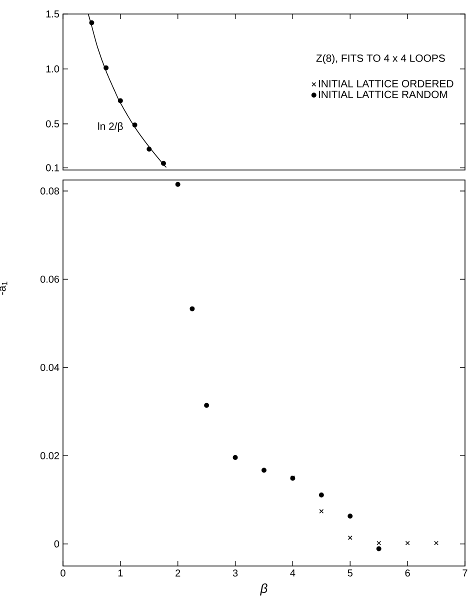  I want to click on x-tick-label: 6, so click(407, 573).